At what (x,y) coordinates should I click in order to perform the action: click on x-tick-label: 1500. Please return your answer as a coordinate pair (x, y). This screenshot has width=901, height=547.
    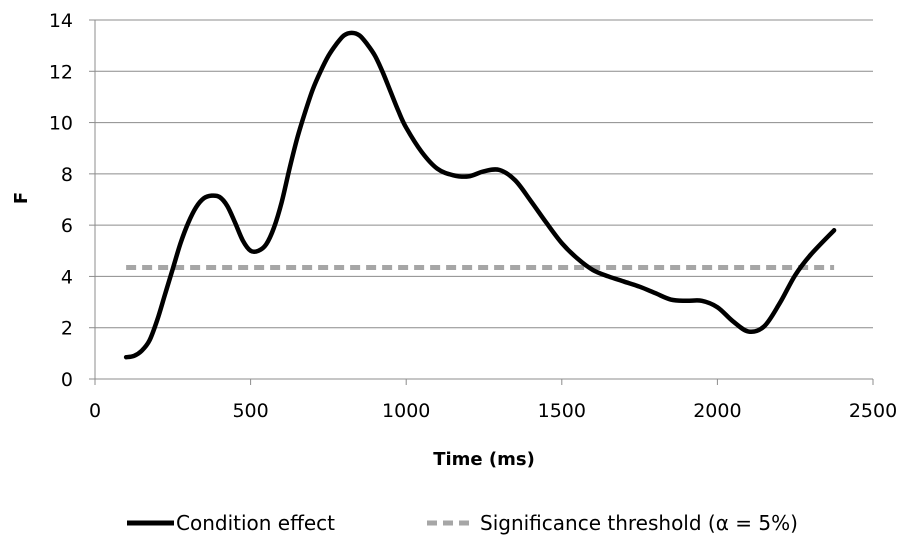
    Looking at the image, I should click on (562, 411).